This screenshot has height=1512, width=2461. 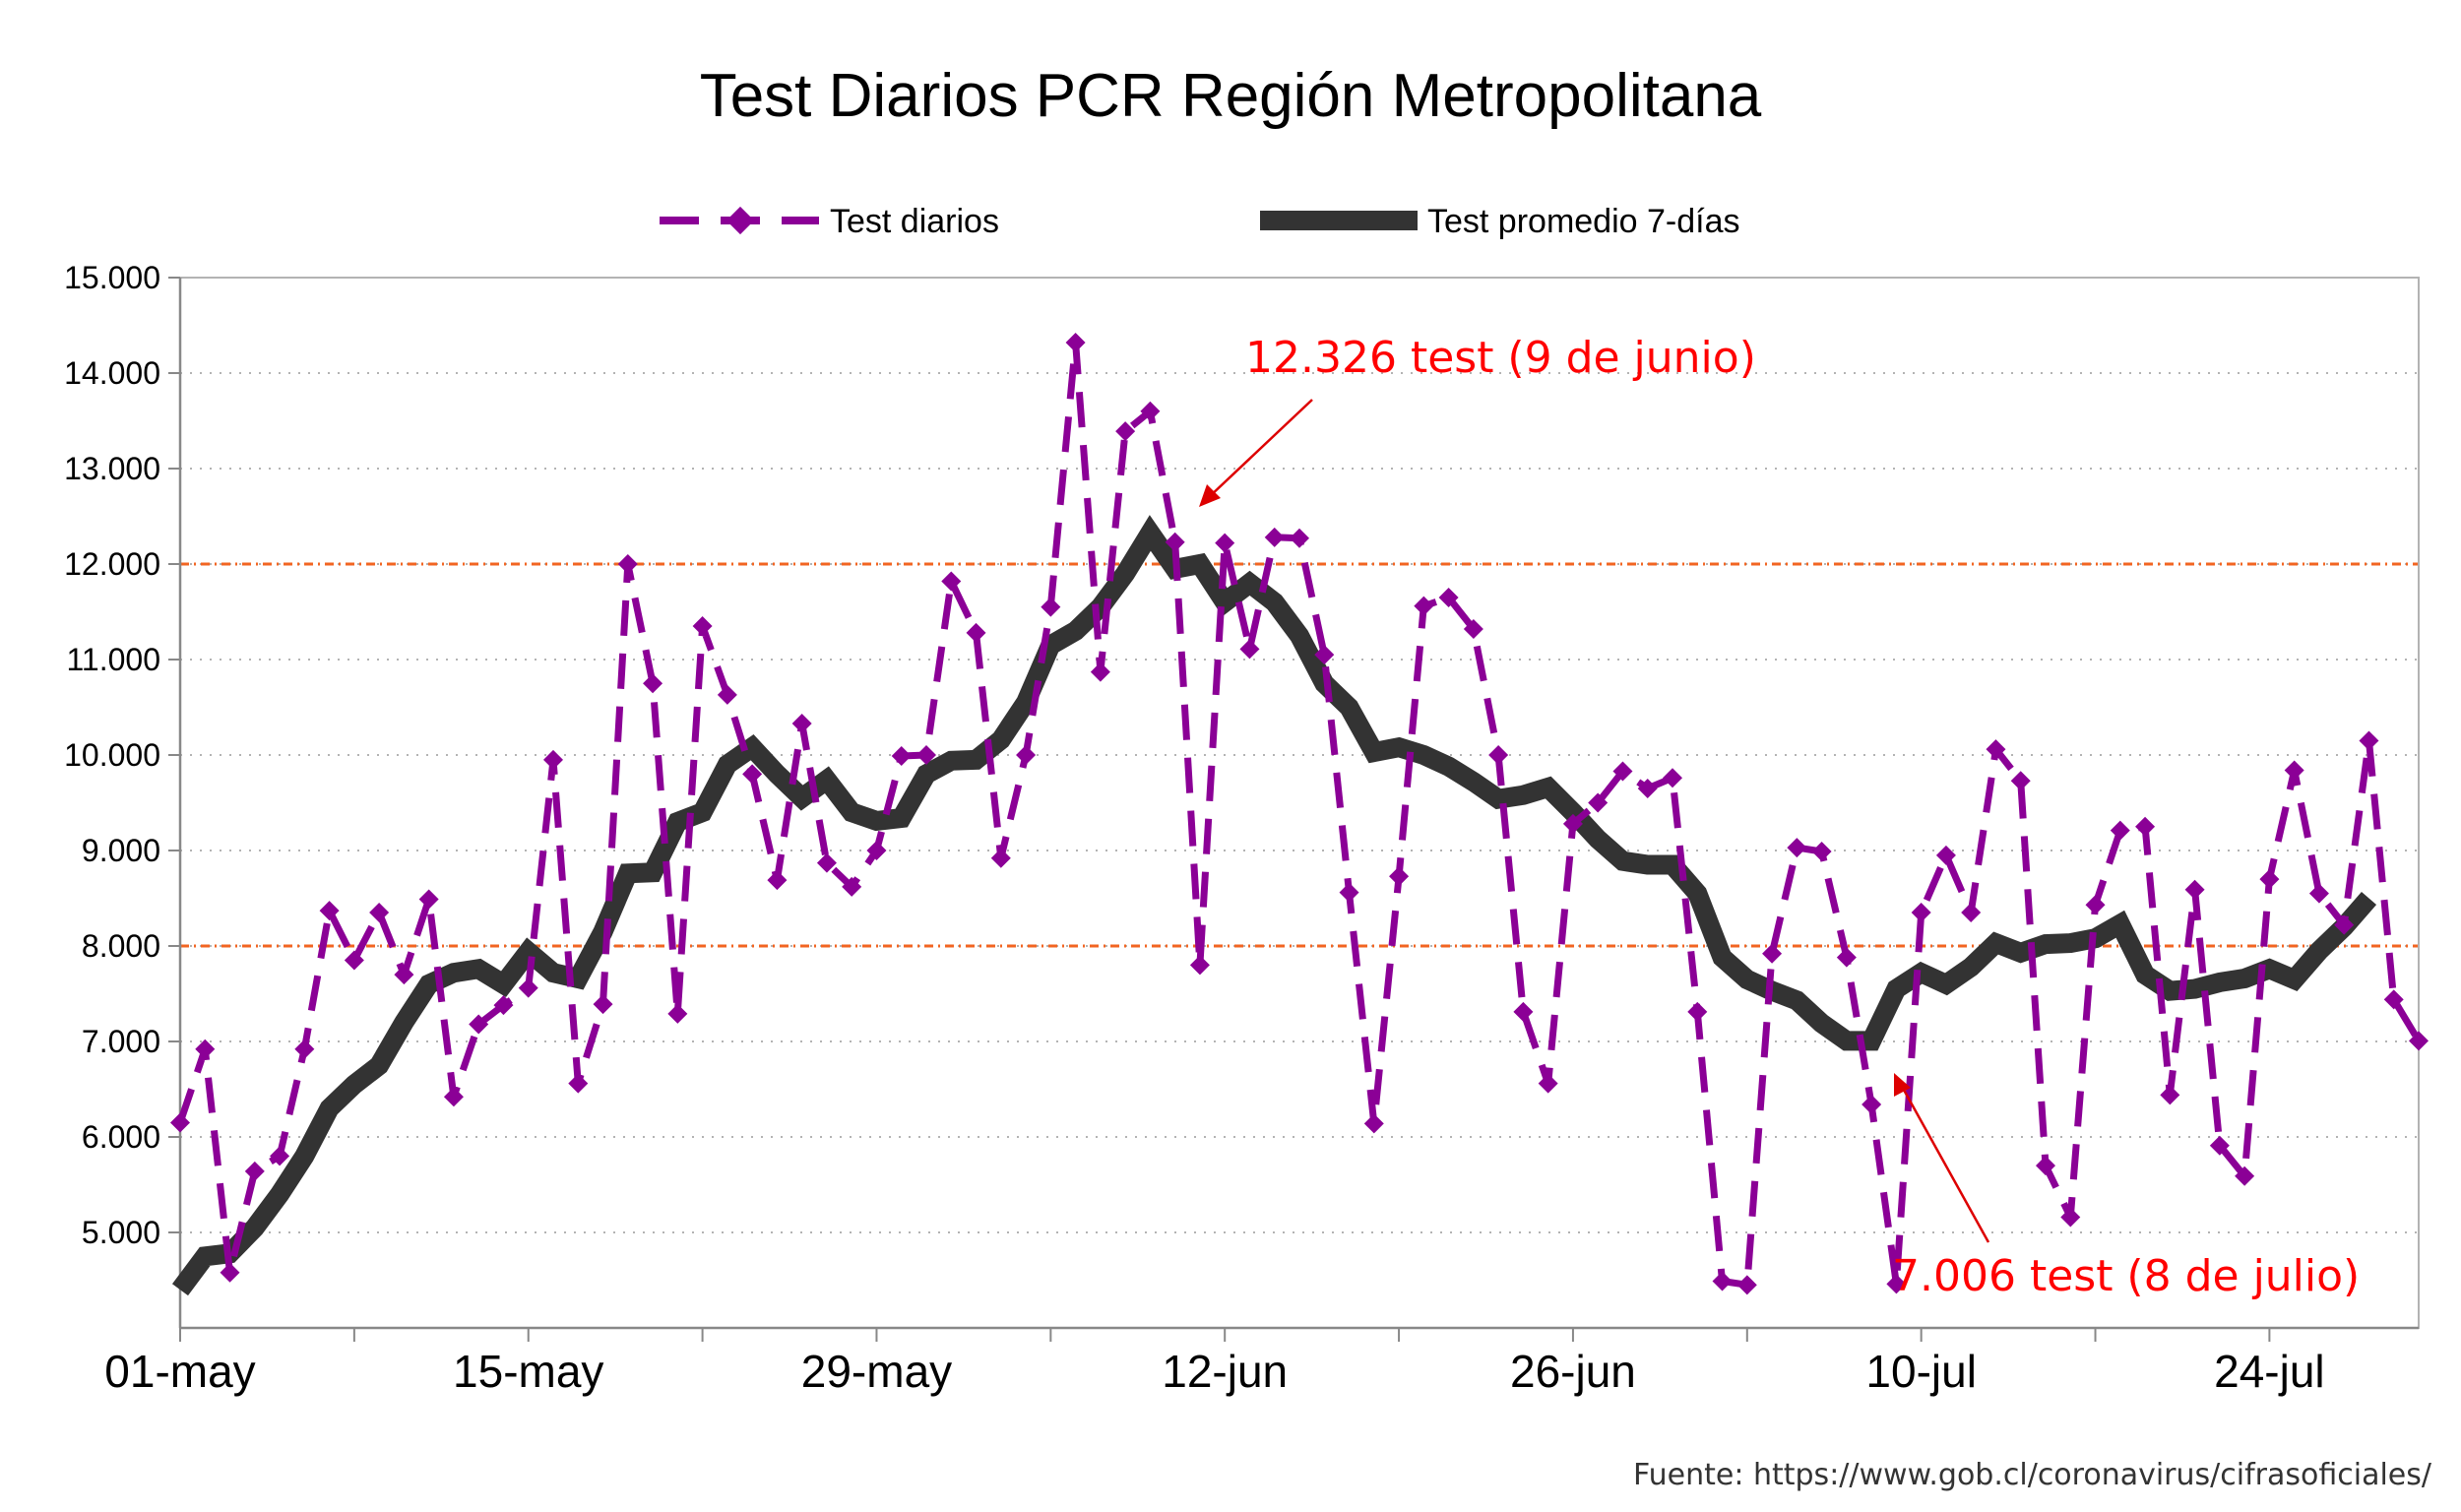 I want to click on legend: Test diarios Test promedio 7-días, so click(x=1200, y=221).